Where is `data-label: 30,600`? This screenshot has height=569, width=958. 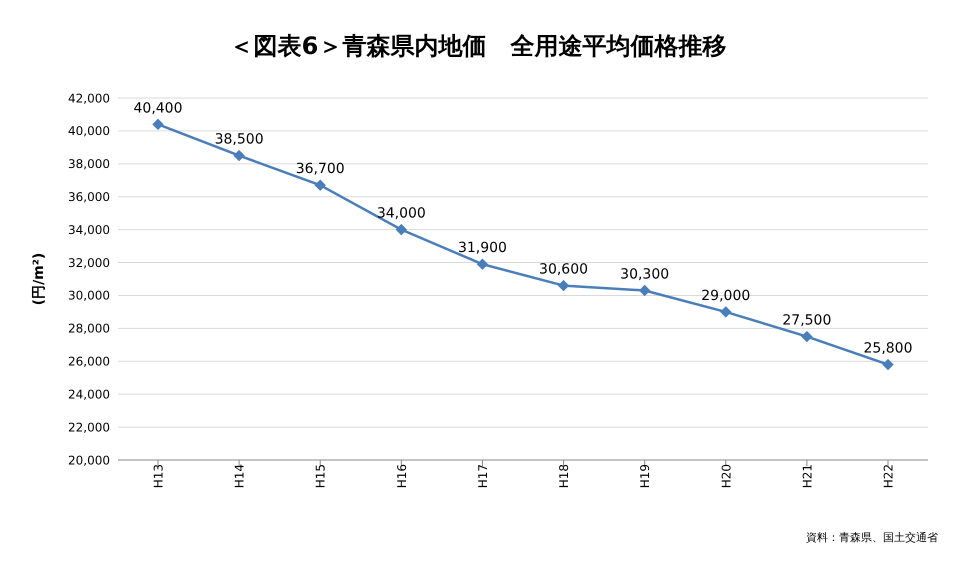 data-label: 30,600 is located at coordinates (563, 270).